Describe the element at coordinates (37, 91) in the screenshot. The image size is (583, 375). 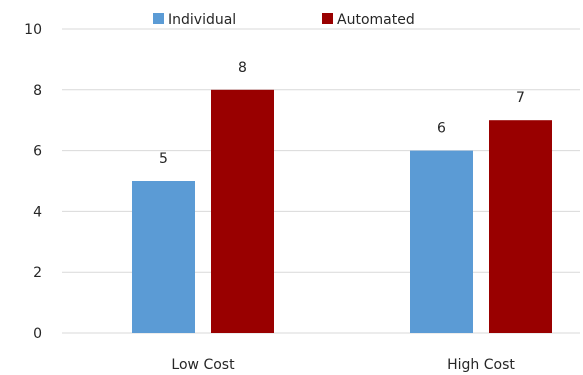
I see `y-tick-label-4: 8` at that location.